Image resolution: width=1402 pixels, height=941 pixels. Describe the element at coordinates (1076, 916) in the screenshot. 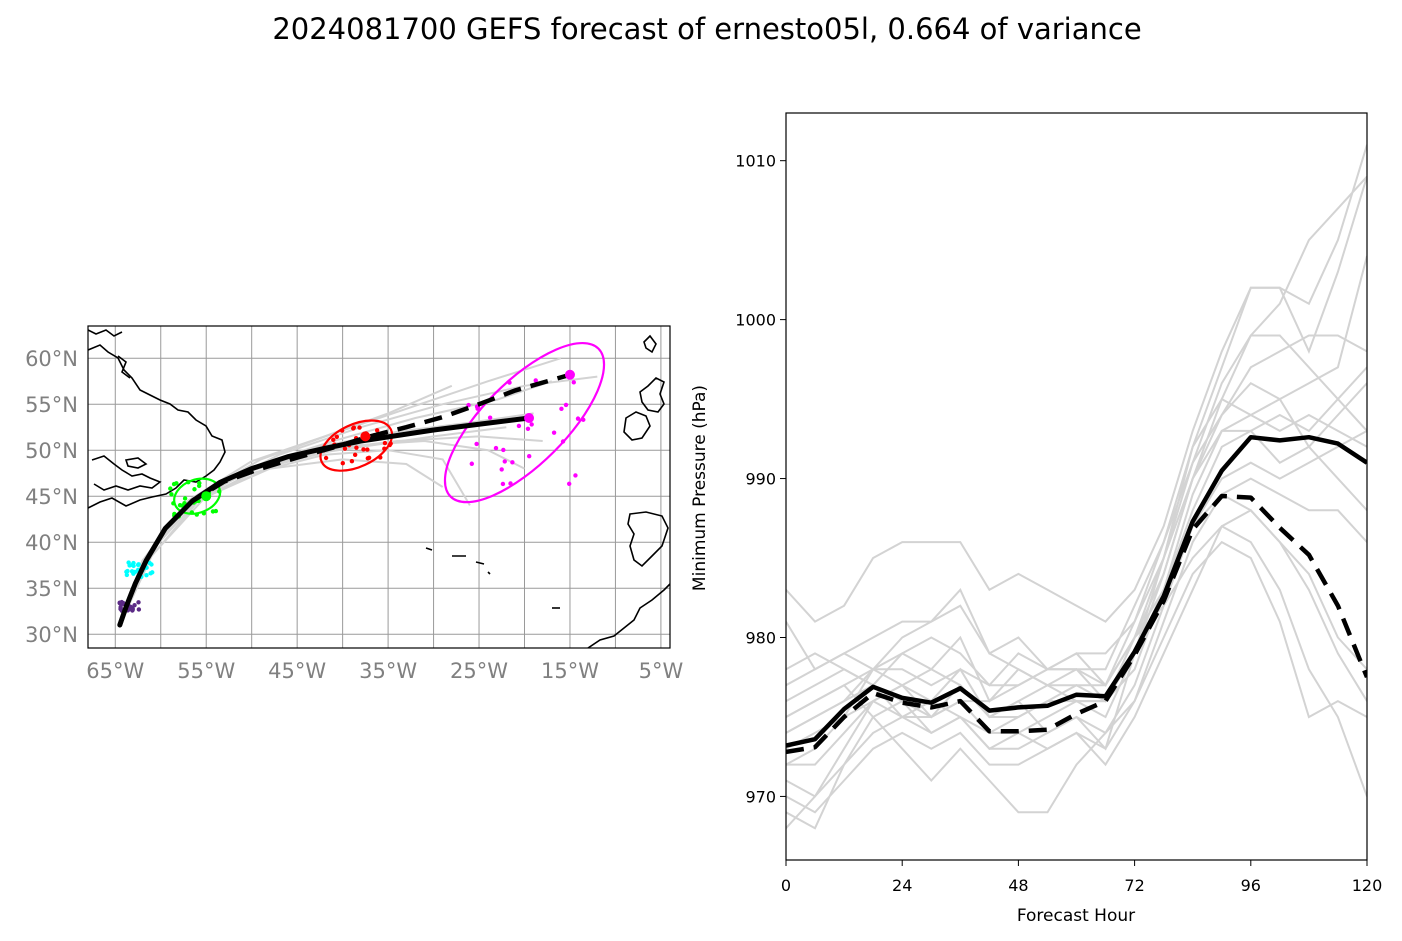

I see `pressure-x-axis-label: Forecast Hour` at that location.